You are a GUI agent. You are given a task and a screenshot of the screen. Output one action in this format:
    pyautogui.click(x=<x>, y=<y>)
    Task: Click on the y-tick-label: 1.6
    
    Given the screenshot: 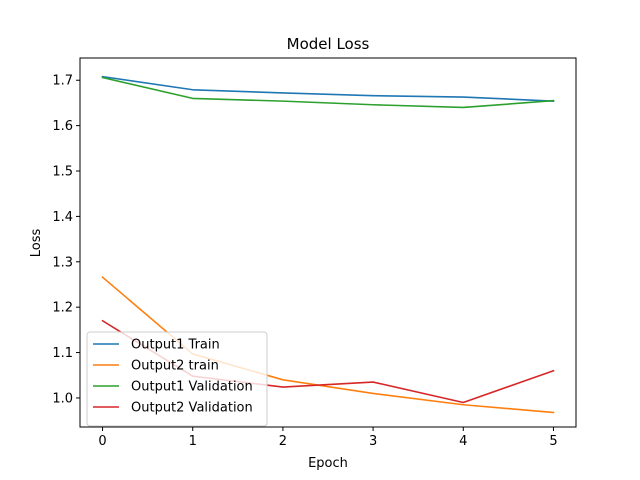 What is the action you would take?
    pyautogui.click(x=62, y=126)
    